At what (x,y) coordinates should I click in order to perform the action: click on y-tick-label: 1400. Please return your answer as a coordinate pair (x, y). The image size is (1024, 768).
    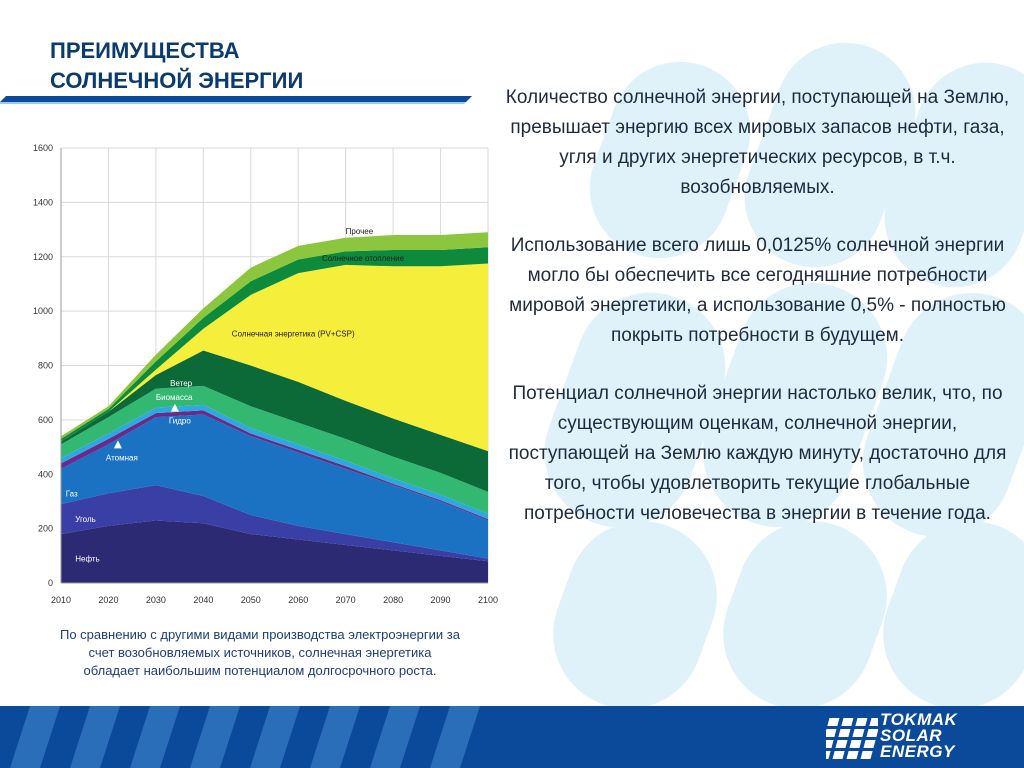
    Looking at the image, I should click on (43, 202).